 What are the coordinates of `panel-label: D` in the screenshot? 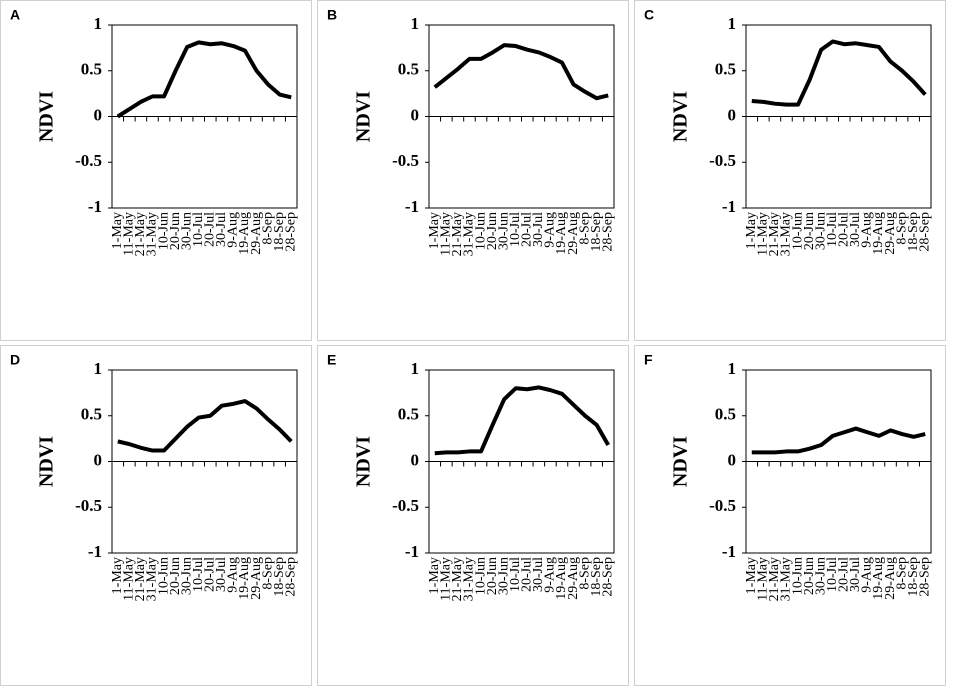 It's located at (15, 360).